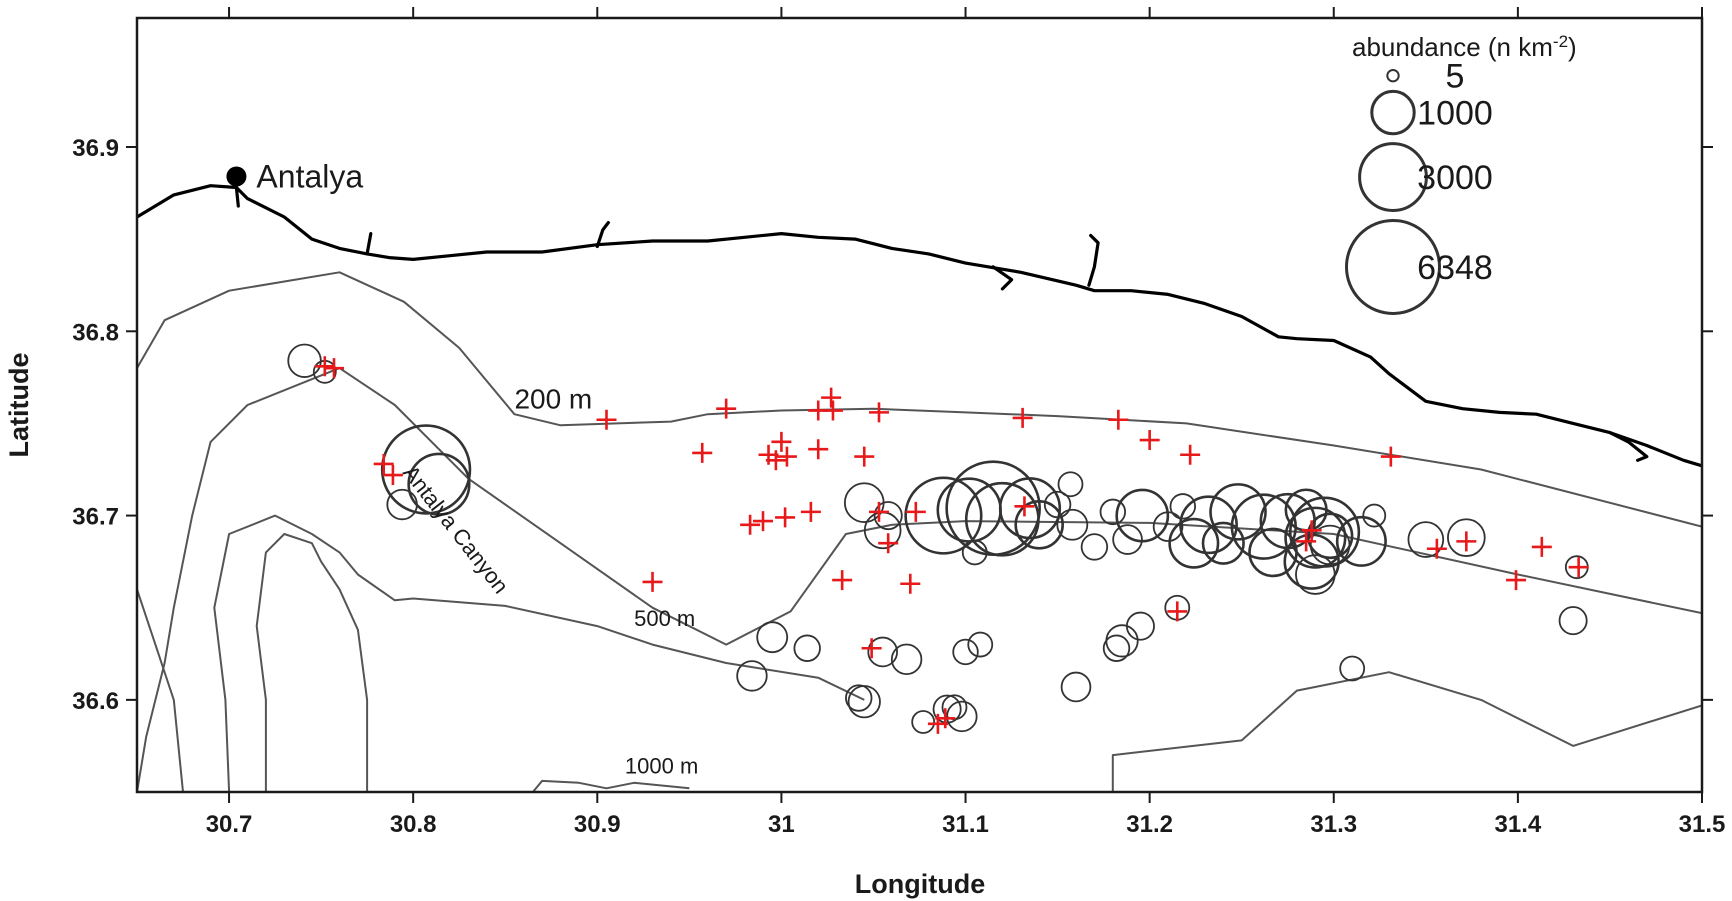 Image resolution: width=1732 pixels, height=901 pixels. Describe the element at coordinates (661, 766) in the screenshot. I see `contour-label: 1000 m` at that location.